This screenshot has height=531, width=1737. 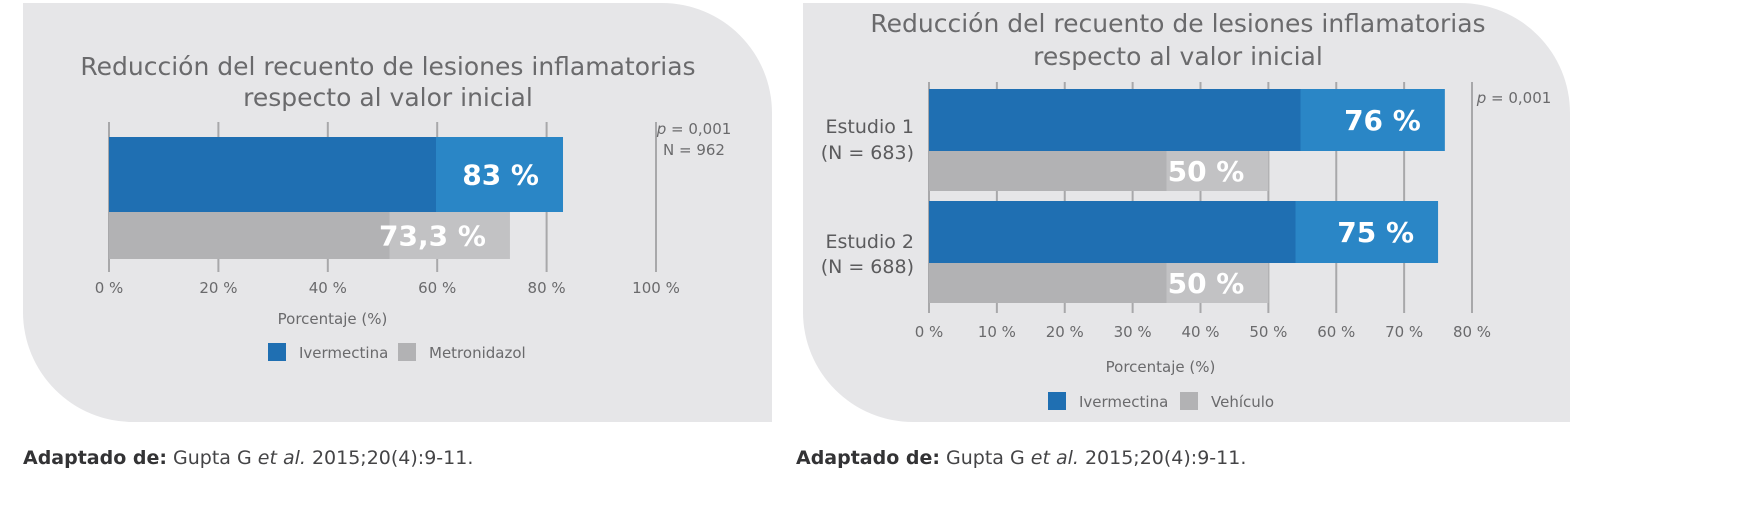 I want to click on bar-value-label: 76 %, so click(x=1382, y=120).